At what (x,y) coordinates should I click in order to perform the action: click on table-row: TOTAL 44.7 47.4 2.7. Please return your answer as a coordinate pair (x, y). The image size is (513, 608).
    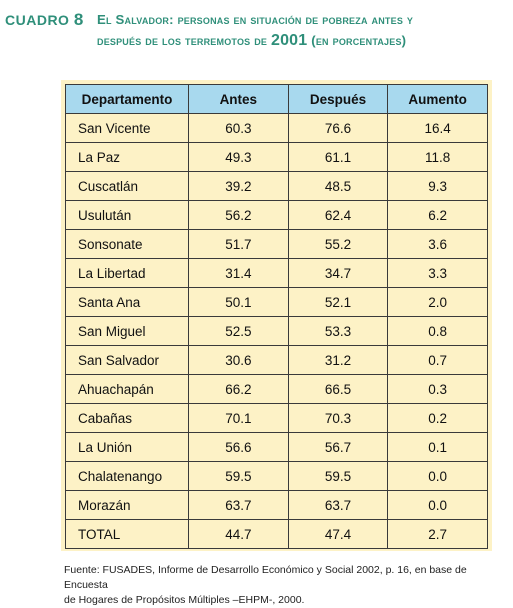
    Looking at the image, I should click on (276, 534).